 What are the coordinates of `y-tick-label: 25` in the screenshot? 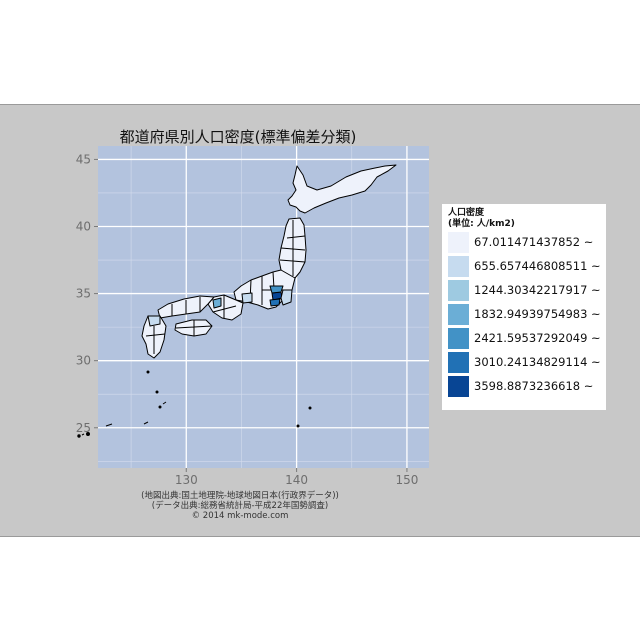 It's located at (83, 428).